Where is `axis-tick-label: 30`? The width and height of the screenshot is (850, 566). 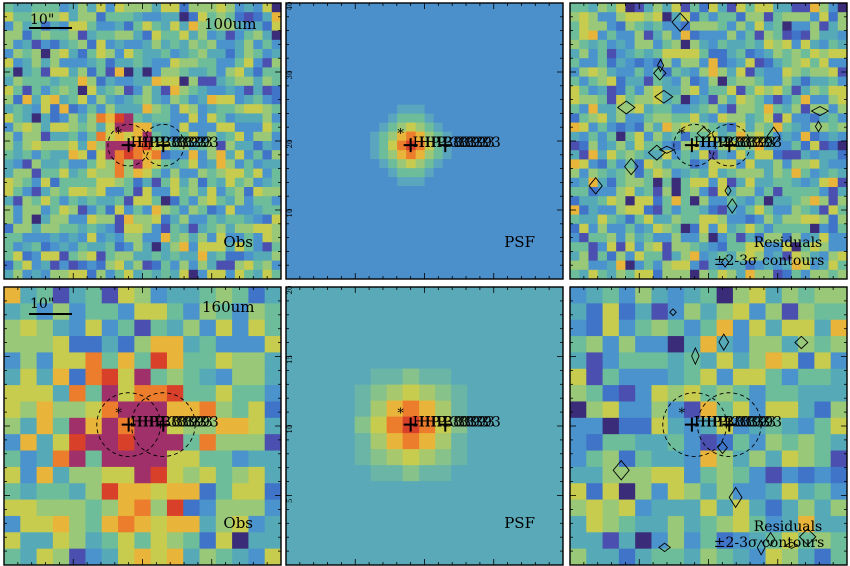
axis-tick-label: 30 is located at coordinates (290, 75).